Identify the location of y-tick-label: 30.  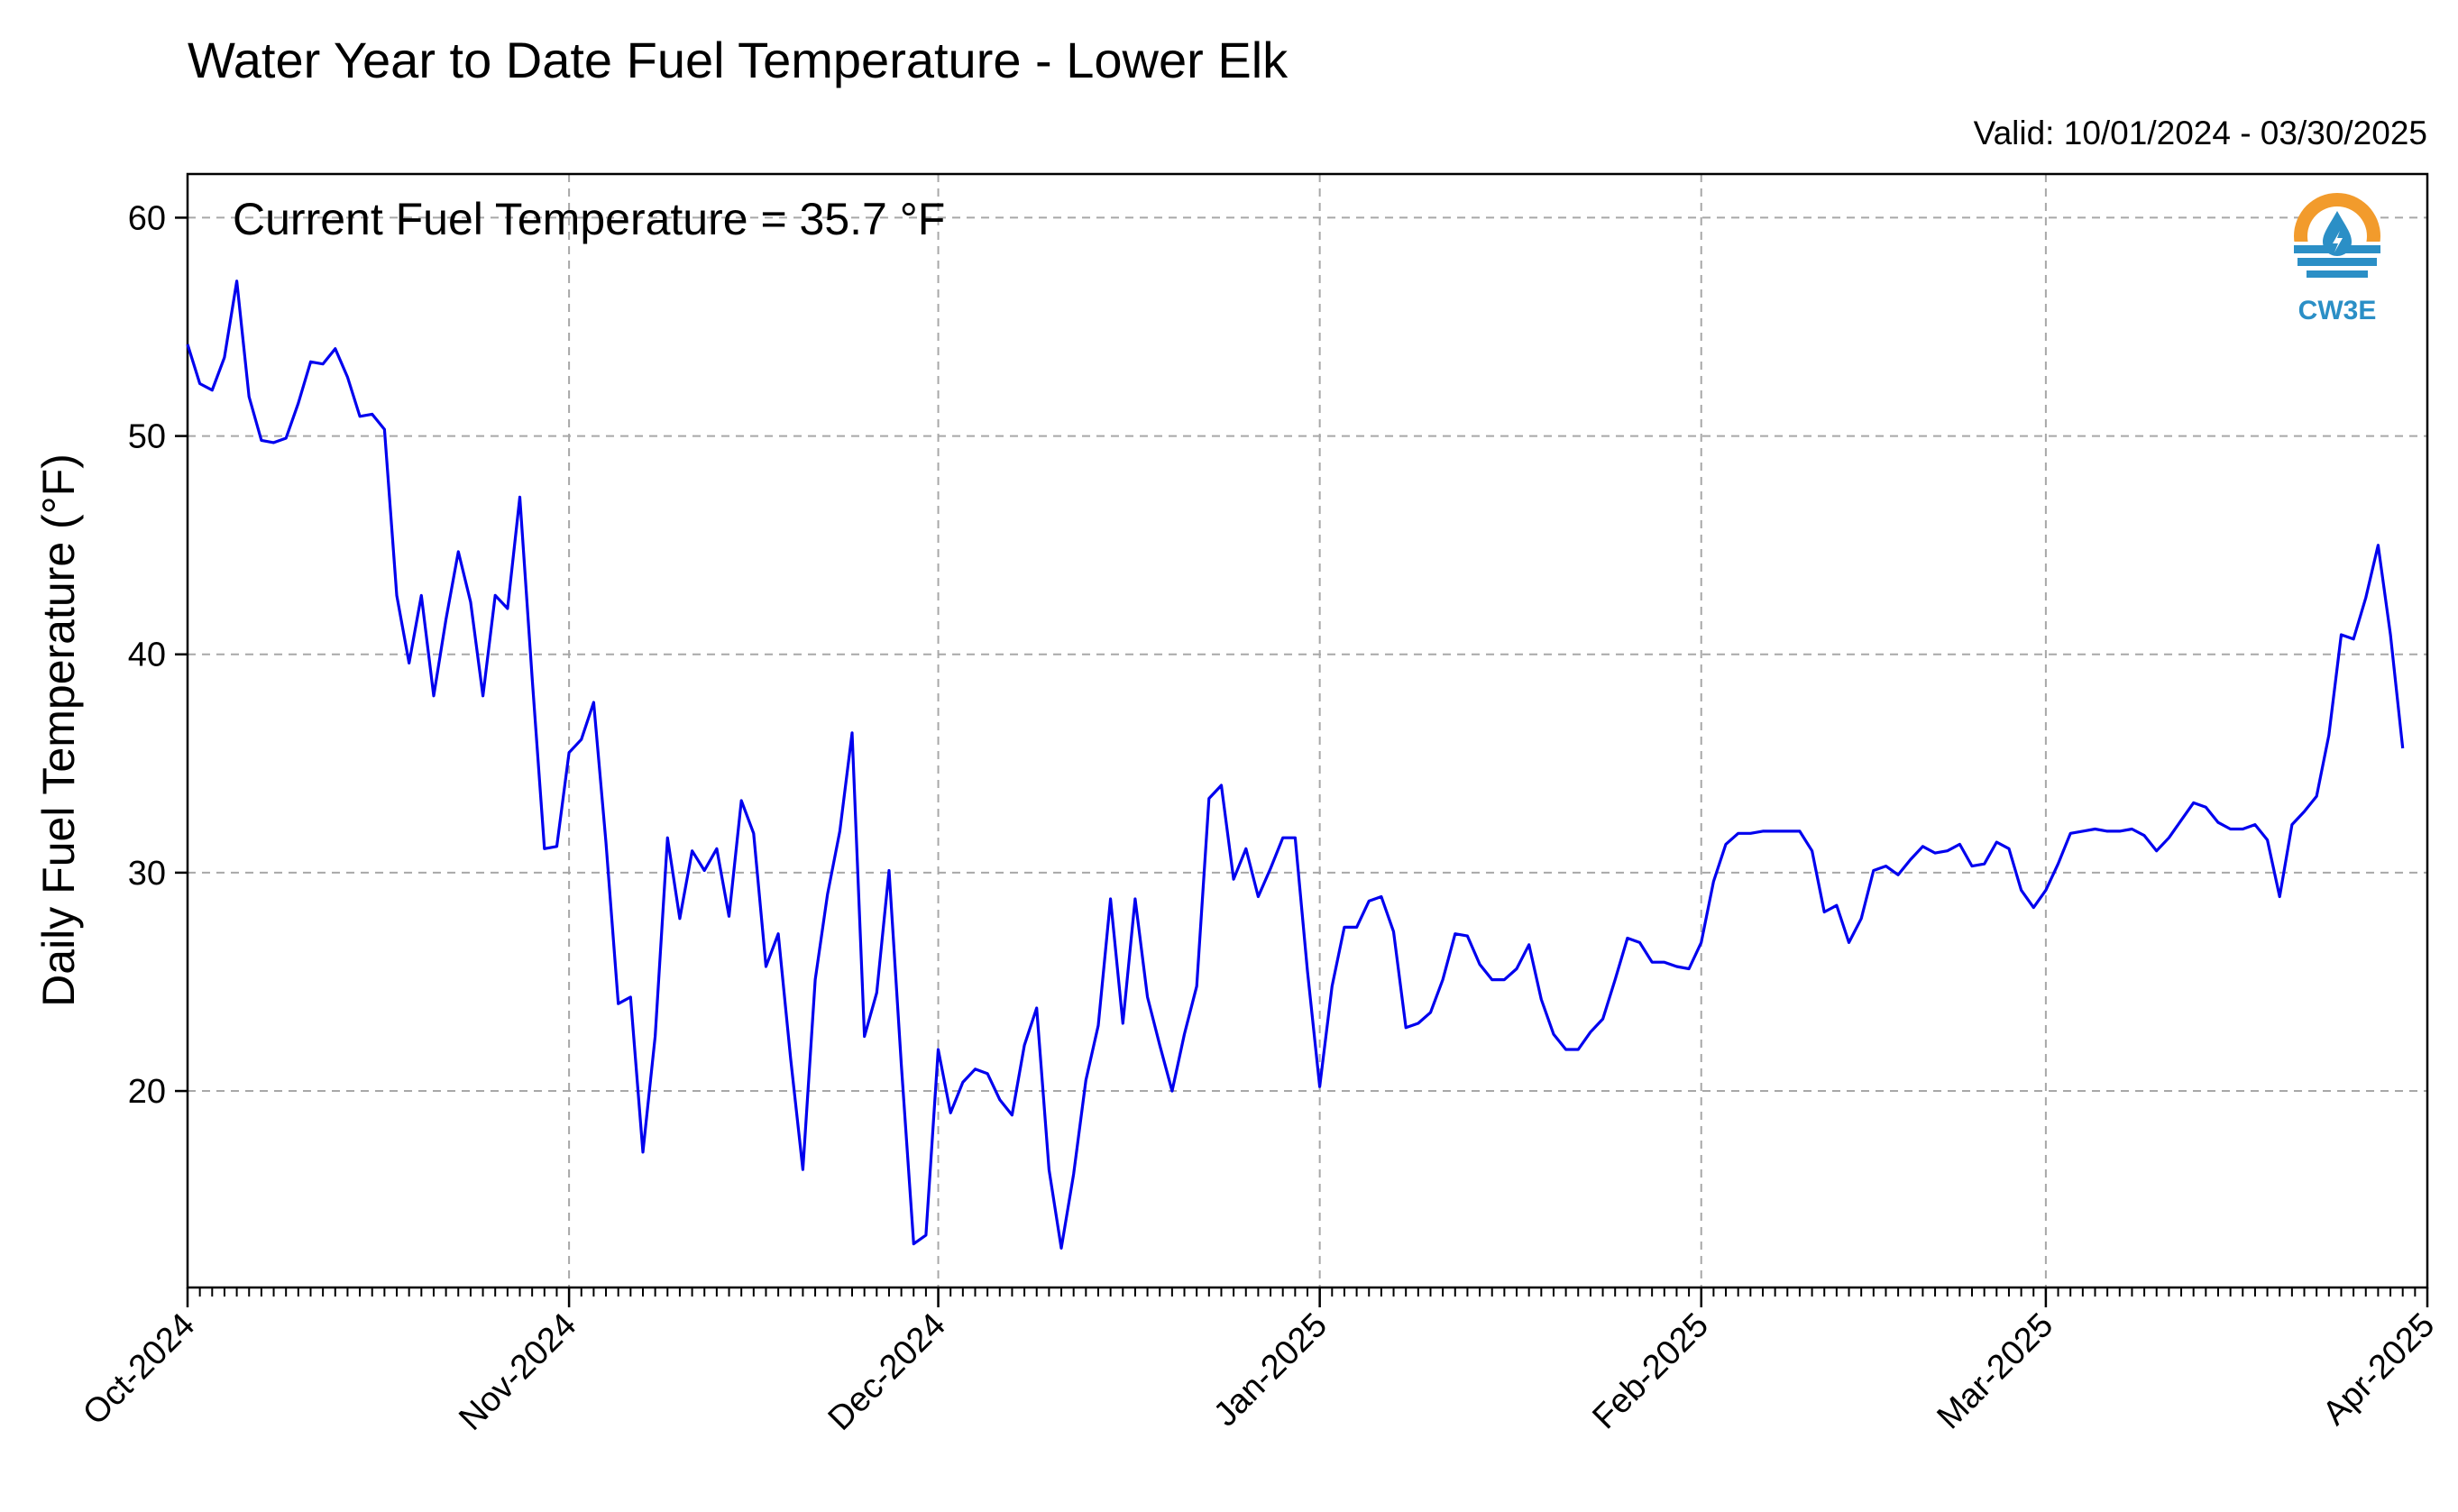
(147, 874).